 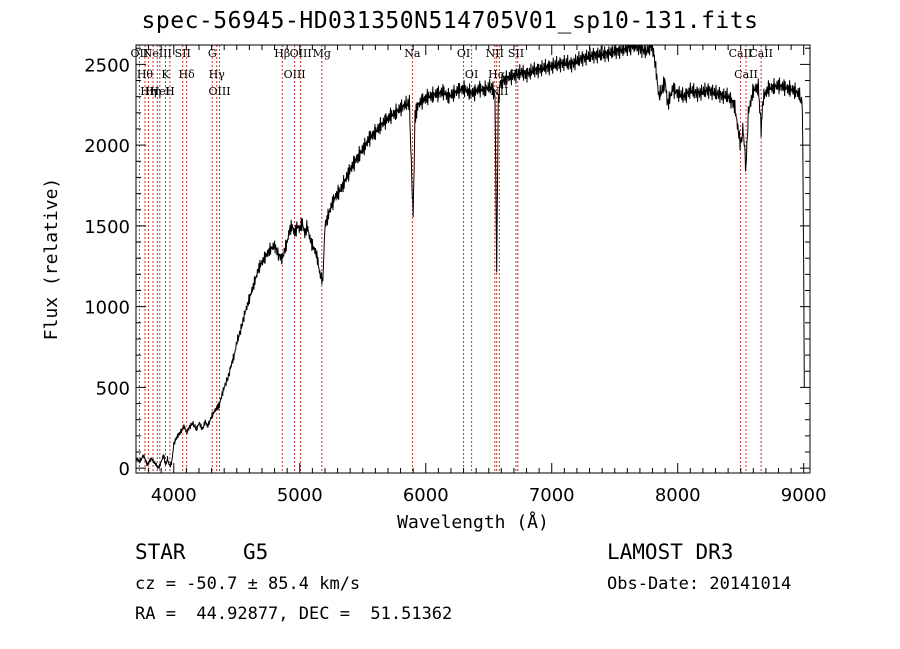 What do you see at coordinates (497, 74) in the screenshot?
I see `line-label-21-0: Hα` at bounding box center [497, 74].